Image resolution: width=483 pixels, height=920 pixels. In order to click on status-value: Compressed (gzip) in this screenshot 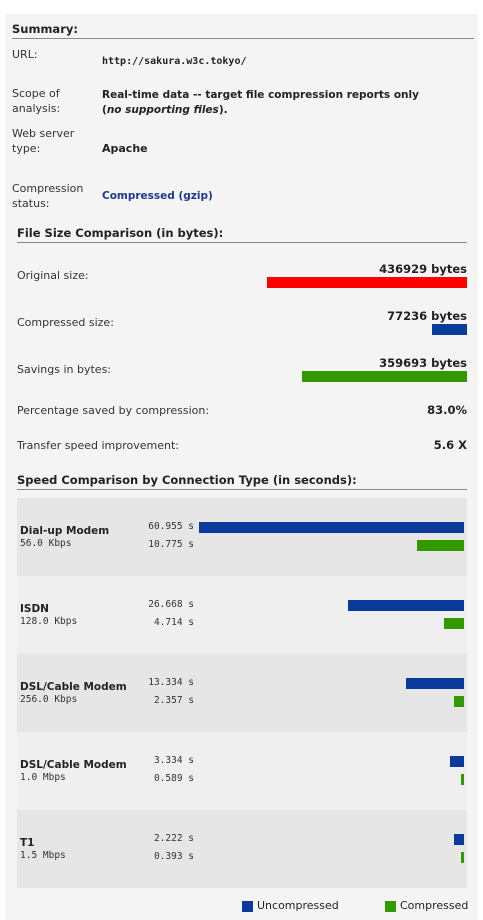, I will do `click(157, 196)`.